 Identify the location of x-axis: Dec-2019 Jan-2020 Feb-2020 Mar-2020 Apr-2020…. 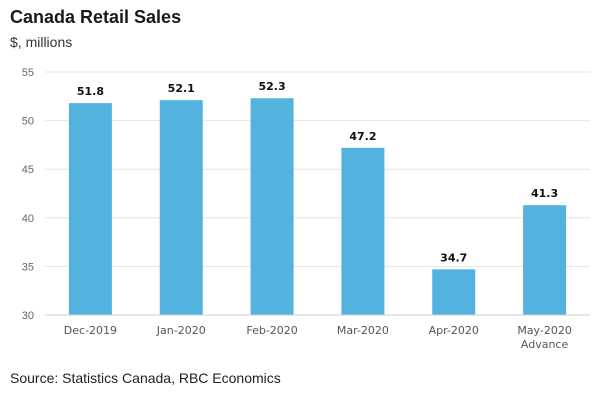
(318, 337).